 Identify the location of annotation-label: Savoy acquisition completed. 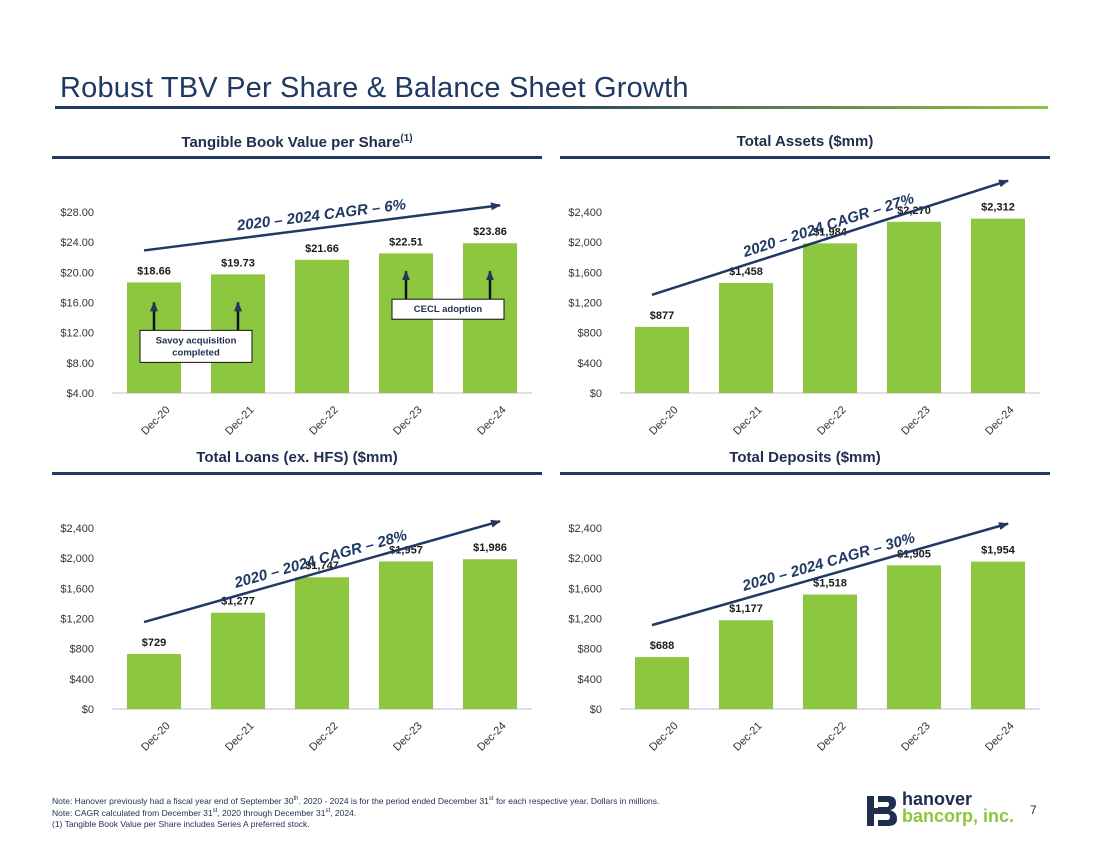
(196, 346).